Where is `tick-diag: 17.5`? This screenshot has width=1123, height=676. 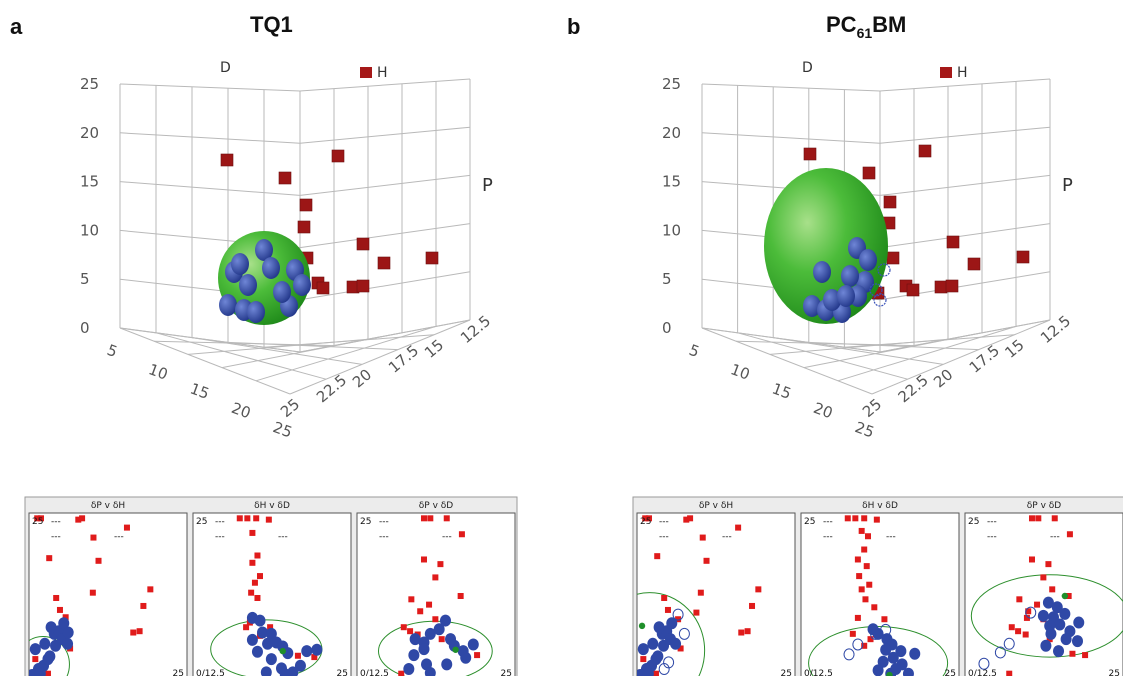
tick-diag: 17.5 is located at coordinates (403, 358).